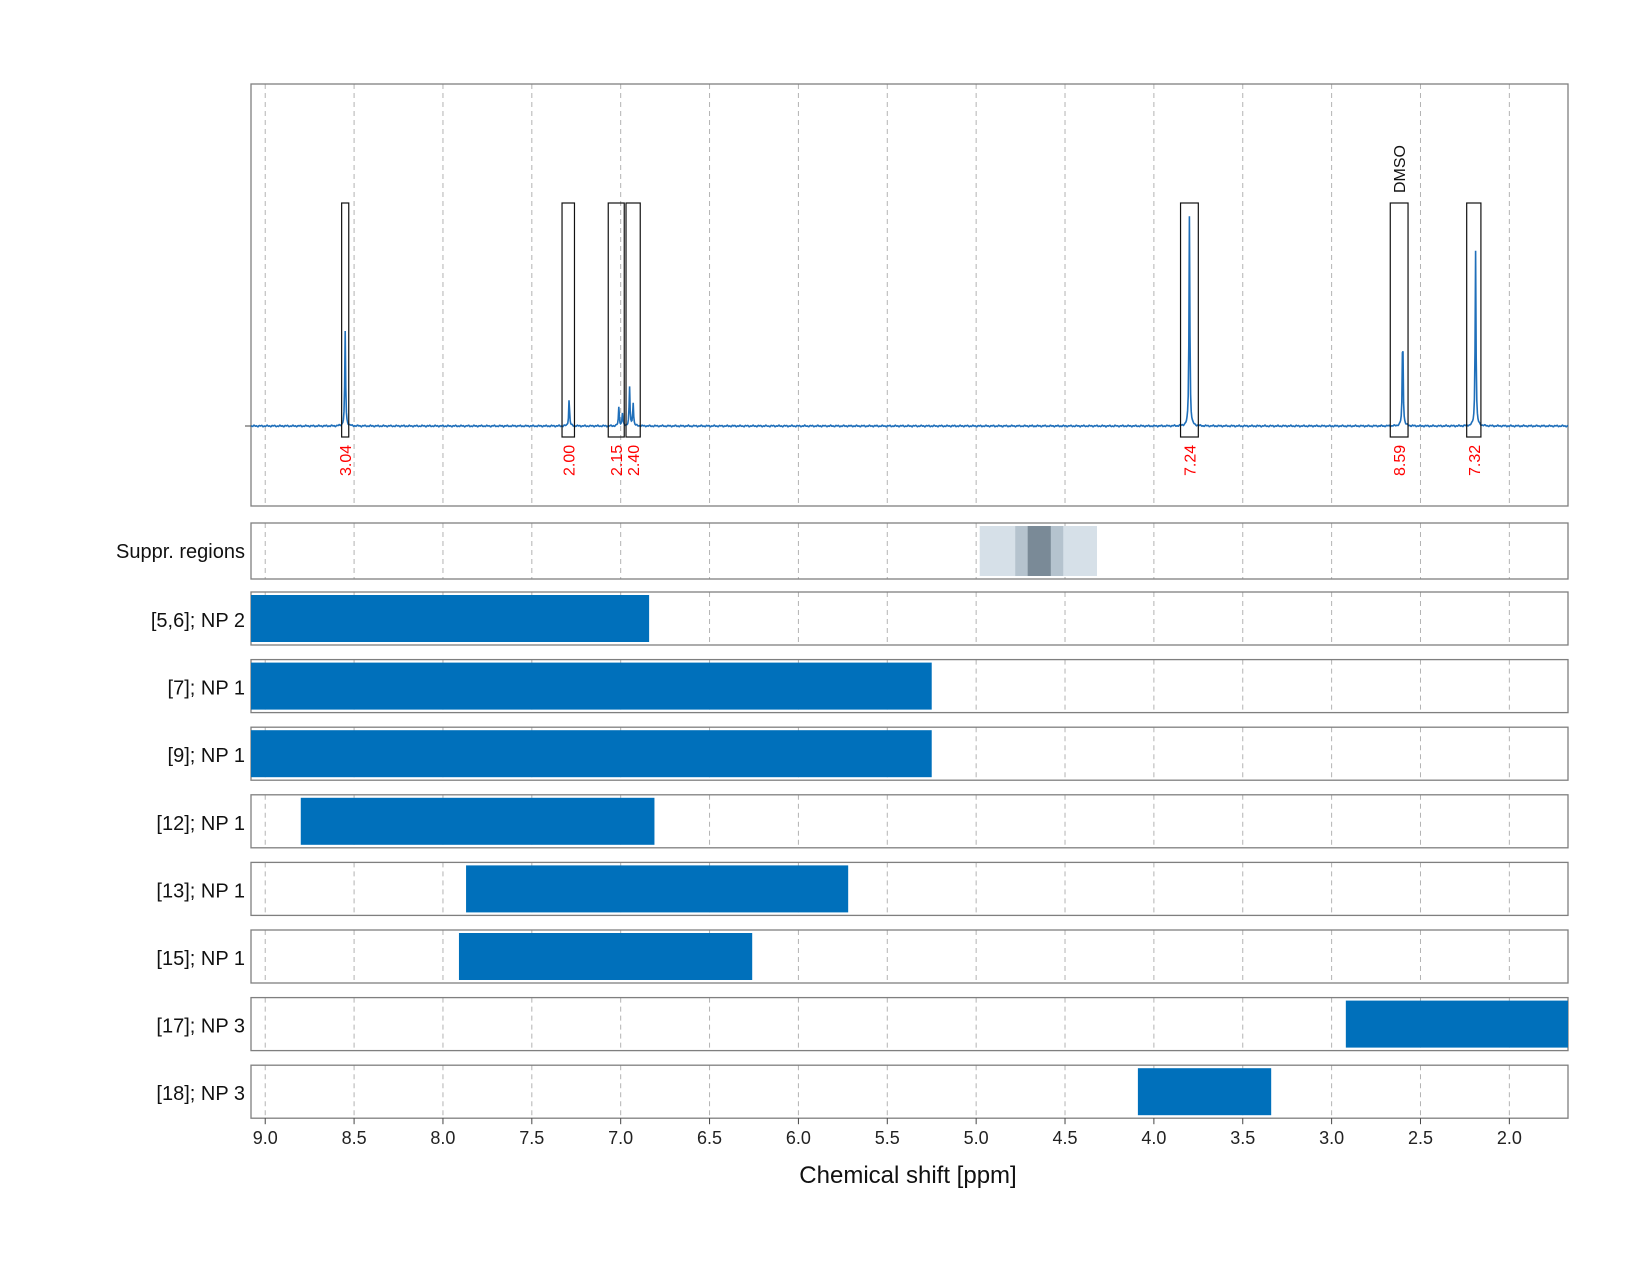  I want to click on dmso-label: DMSO, so click(1400, 169).